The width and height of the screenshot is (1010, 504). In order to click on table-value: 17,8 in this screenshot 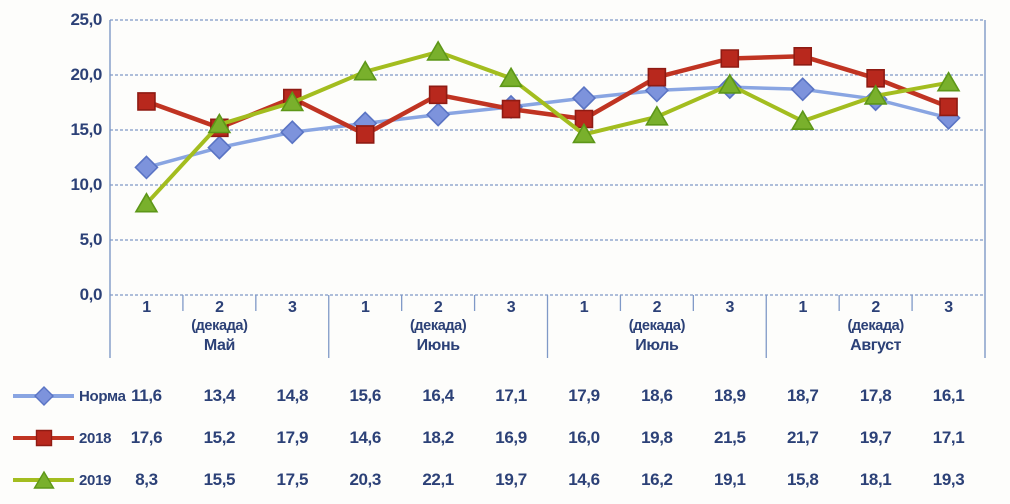, I will do `click(875, 395)`.